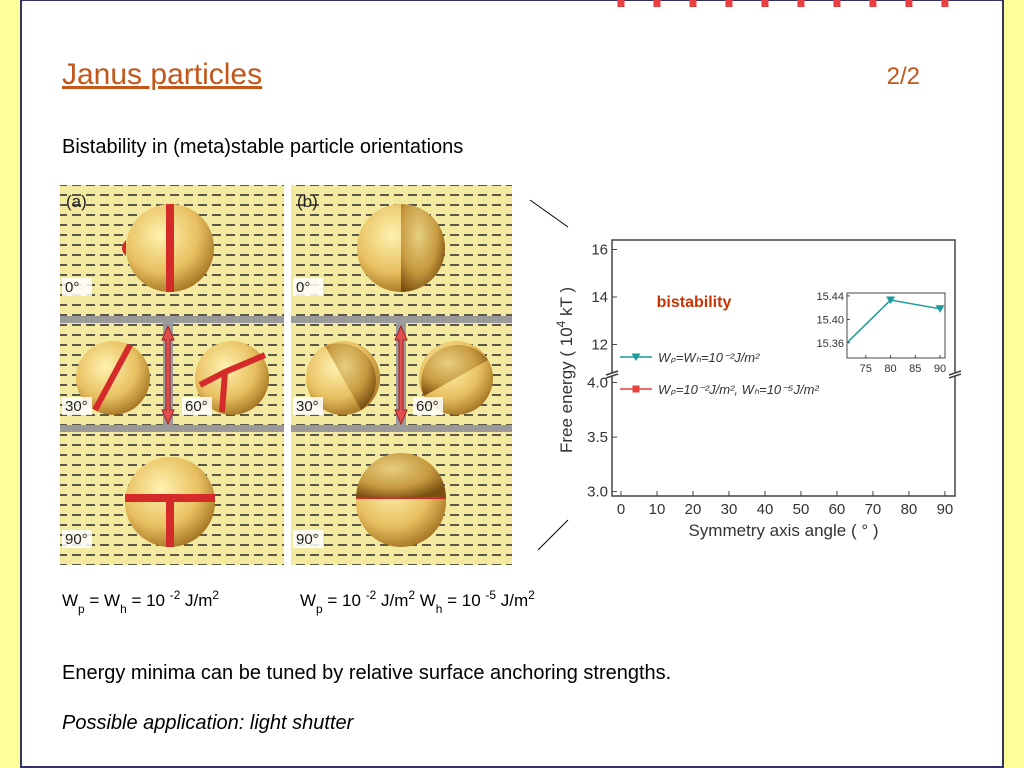  What do you see at coordinates (597, 437) in the screenshot?
I see `y-tick-label: 3.5` at bounding box center [597, 437].